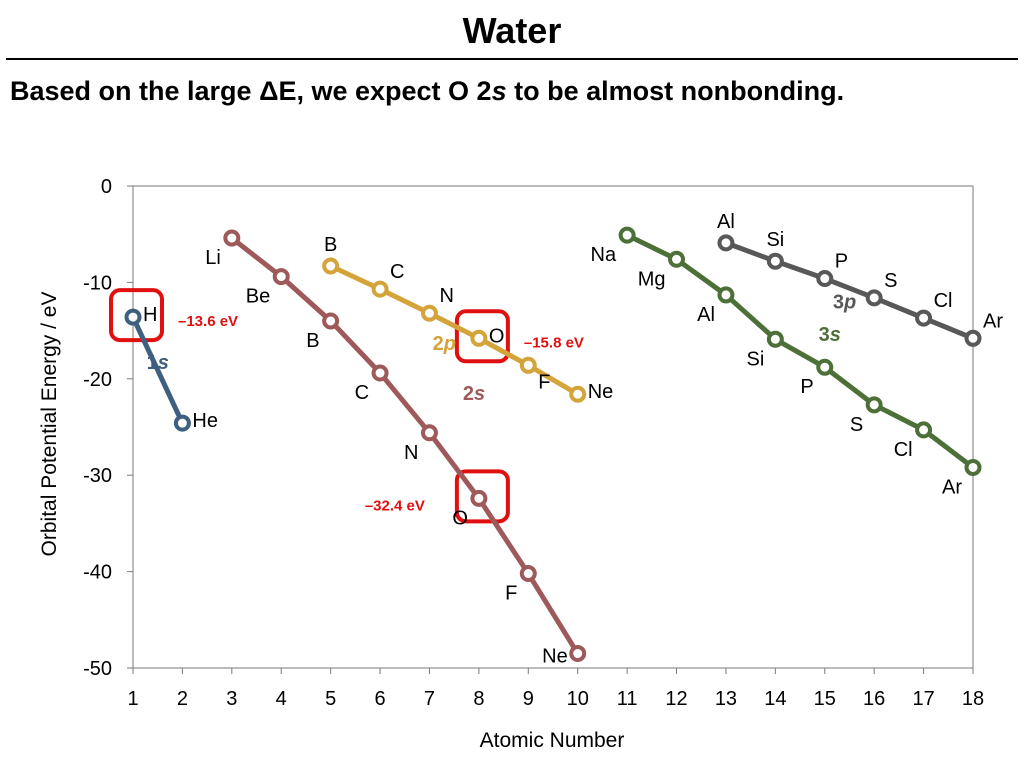 Image resolution: width=1024 pixels, height=768 pixels. What do you see at coordinates (627, 699) in the screenshot?
I see `x-tick-label: 11` at bounding box center [627, 699].